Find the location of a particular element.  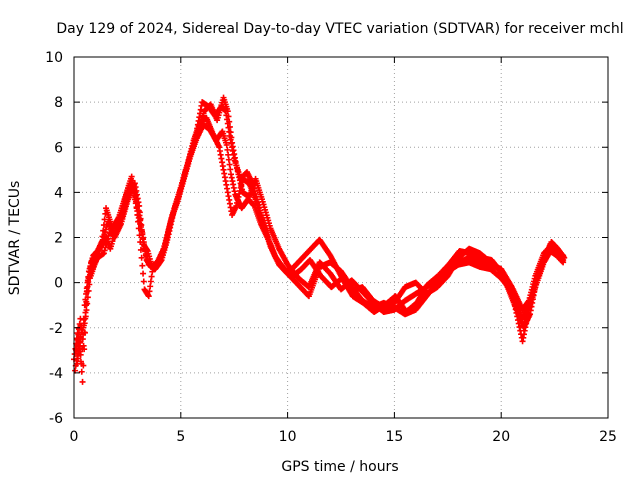

x-tick-label: 20 is located at coordinates (501, 437).